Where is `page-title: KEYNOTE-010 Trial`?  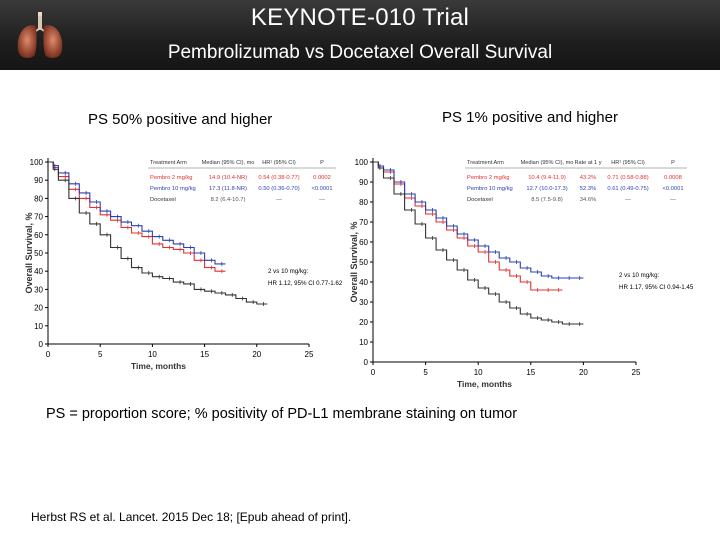
page-title: KEYNOTE-010 Trial is located at coordinates (360, 17).